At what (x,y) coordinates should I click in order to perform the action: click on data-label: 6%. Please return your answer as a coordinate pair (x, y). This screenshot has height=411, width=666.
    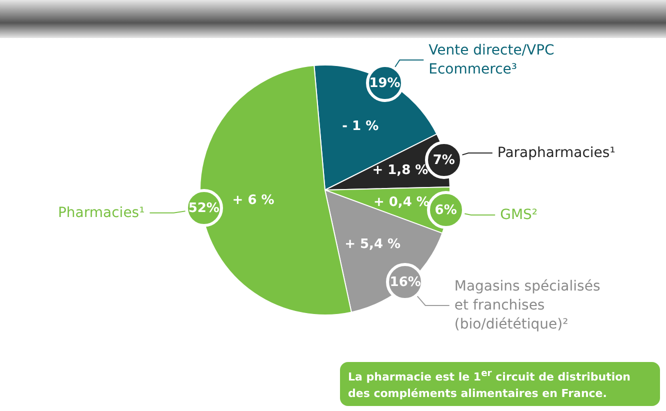
    Looking at the image, I should click on (445, 210).